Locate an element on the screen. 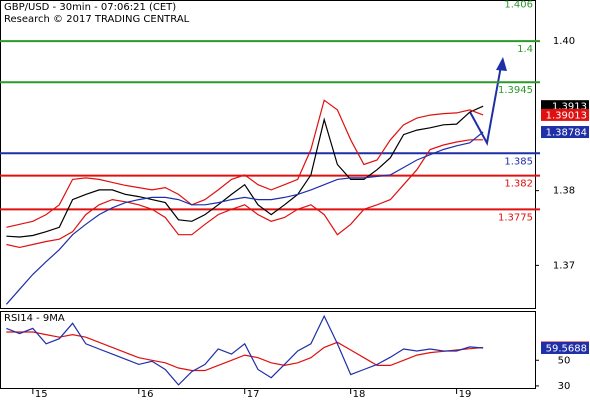 This screenshot has height=400, width=590. projection-arrow is located at coordinates (485, 105).